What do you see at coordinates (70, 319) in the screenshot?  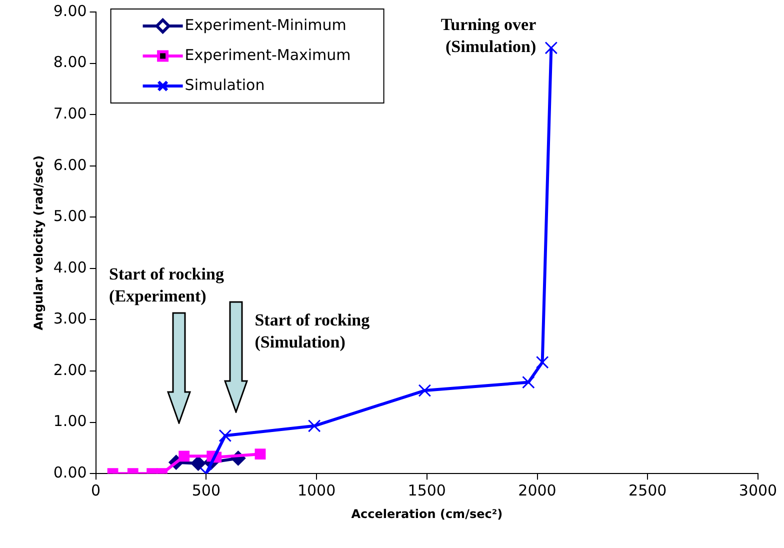 I see `y-tick-label: 3.00` at bounding box center [70, 319].